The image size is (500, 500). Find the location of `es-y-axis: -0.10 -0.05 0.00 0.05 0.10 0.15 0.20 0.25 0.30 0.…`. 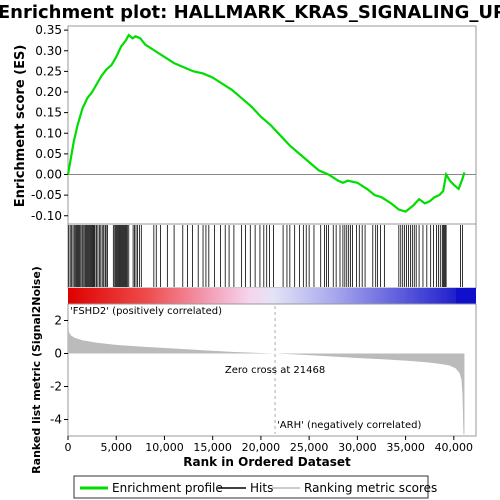

es-y-axis: -0.10 -0.05 0.00 0.05 0.10 0.15 0.20 0.25 0.30 0.… is located at coordinates (49, 123).